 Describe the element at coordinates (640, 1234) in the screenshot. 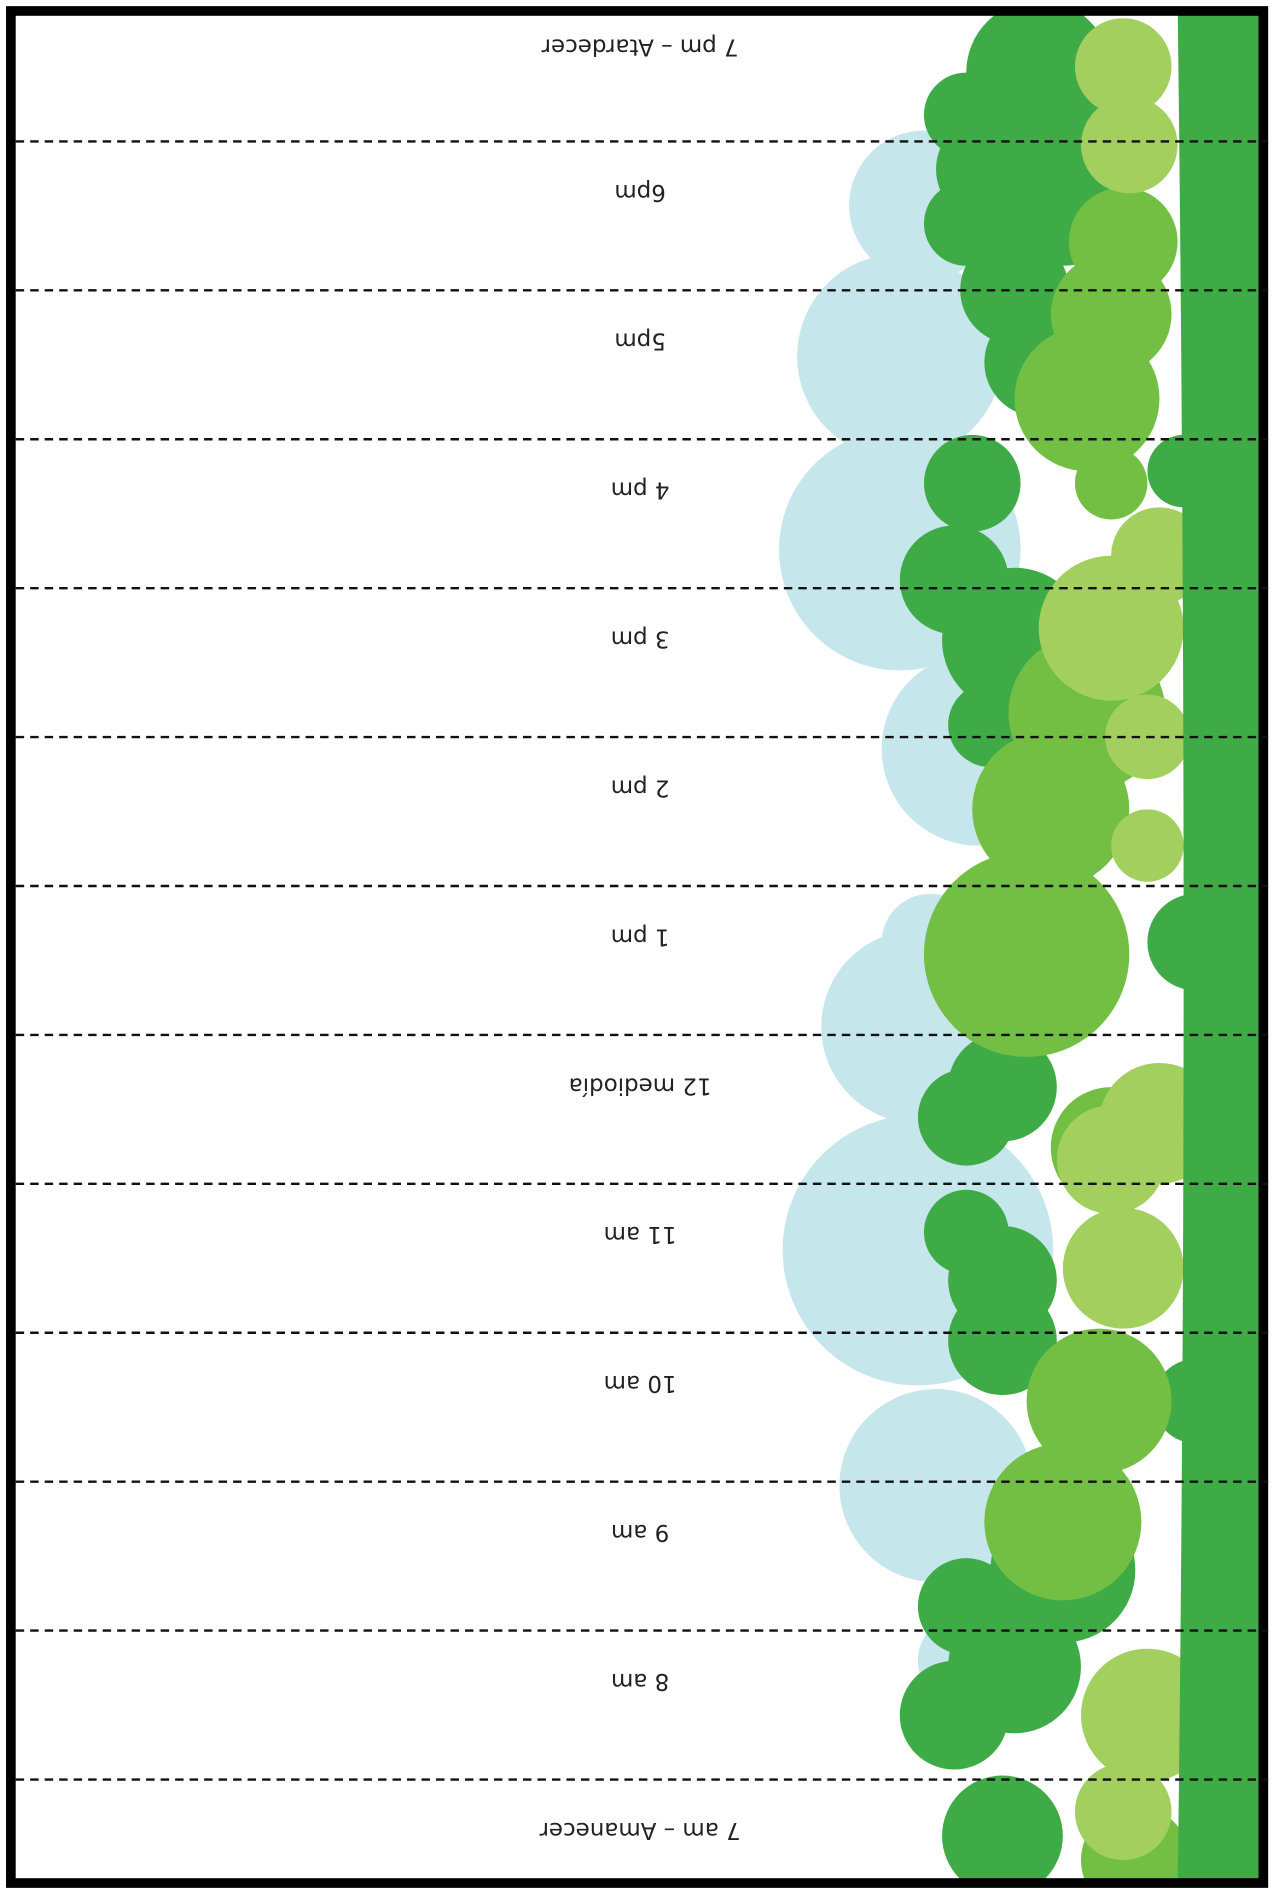

I see `time-label: 11 am` at that location.